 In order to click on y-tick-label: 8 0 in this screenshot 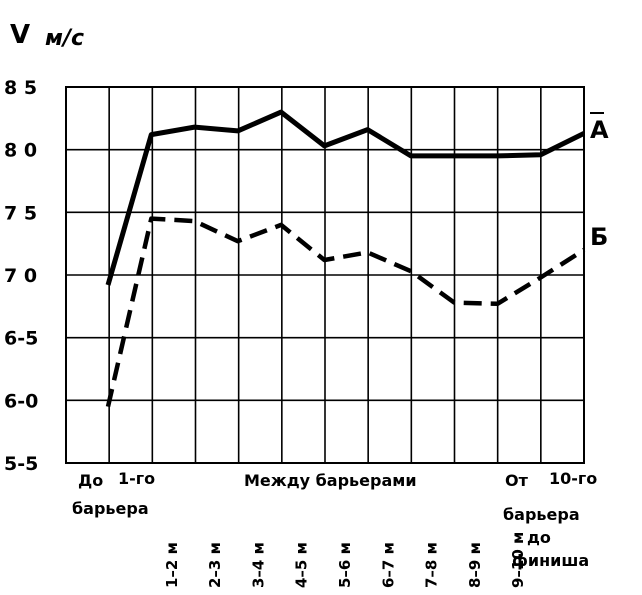, I will do `click(20, 151)`.